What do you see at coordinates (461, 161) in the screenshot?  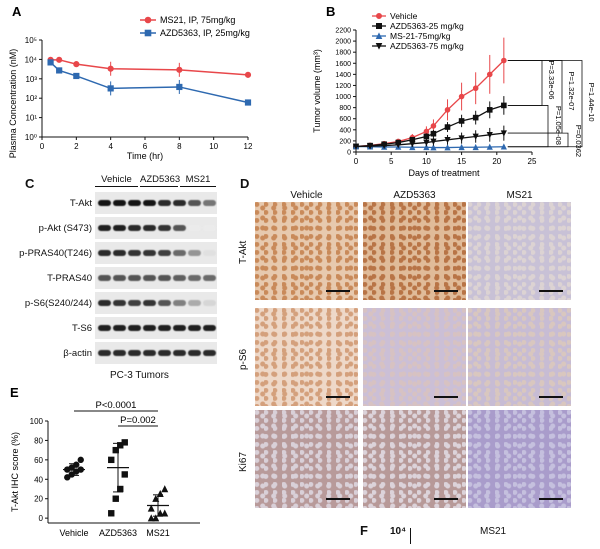 I see `x-tick-label: 15` at bounding box center [461, 161].